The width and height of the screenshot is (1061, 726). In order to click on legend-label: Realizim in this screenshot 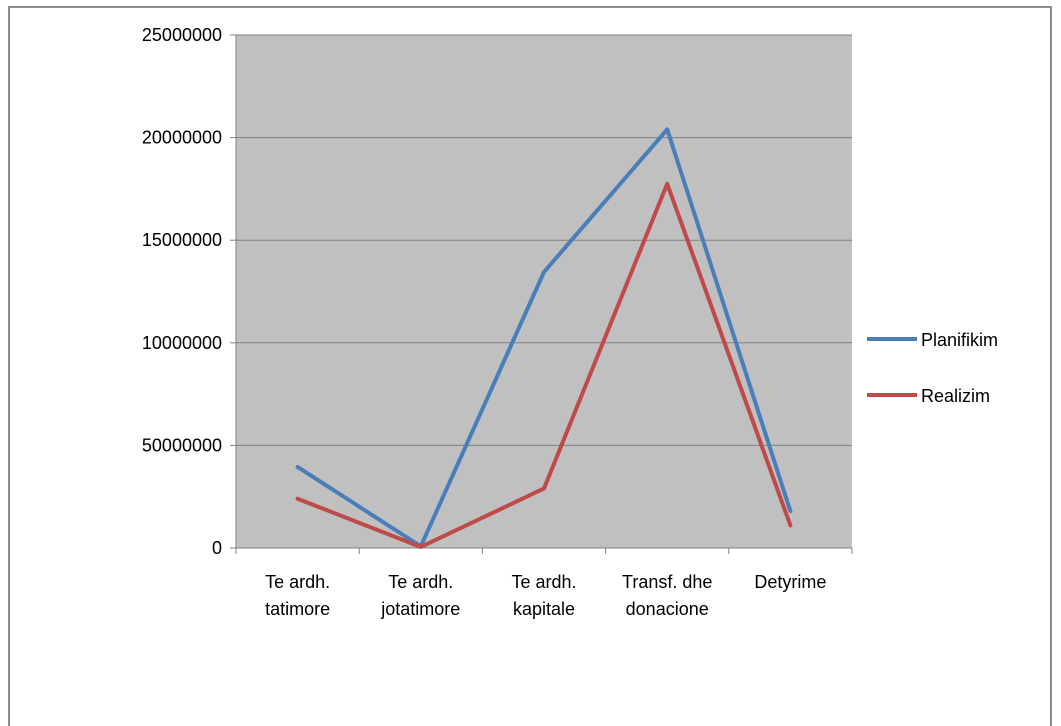, I will do `click(955, 396)`.